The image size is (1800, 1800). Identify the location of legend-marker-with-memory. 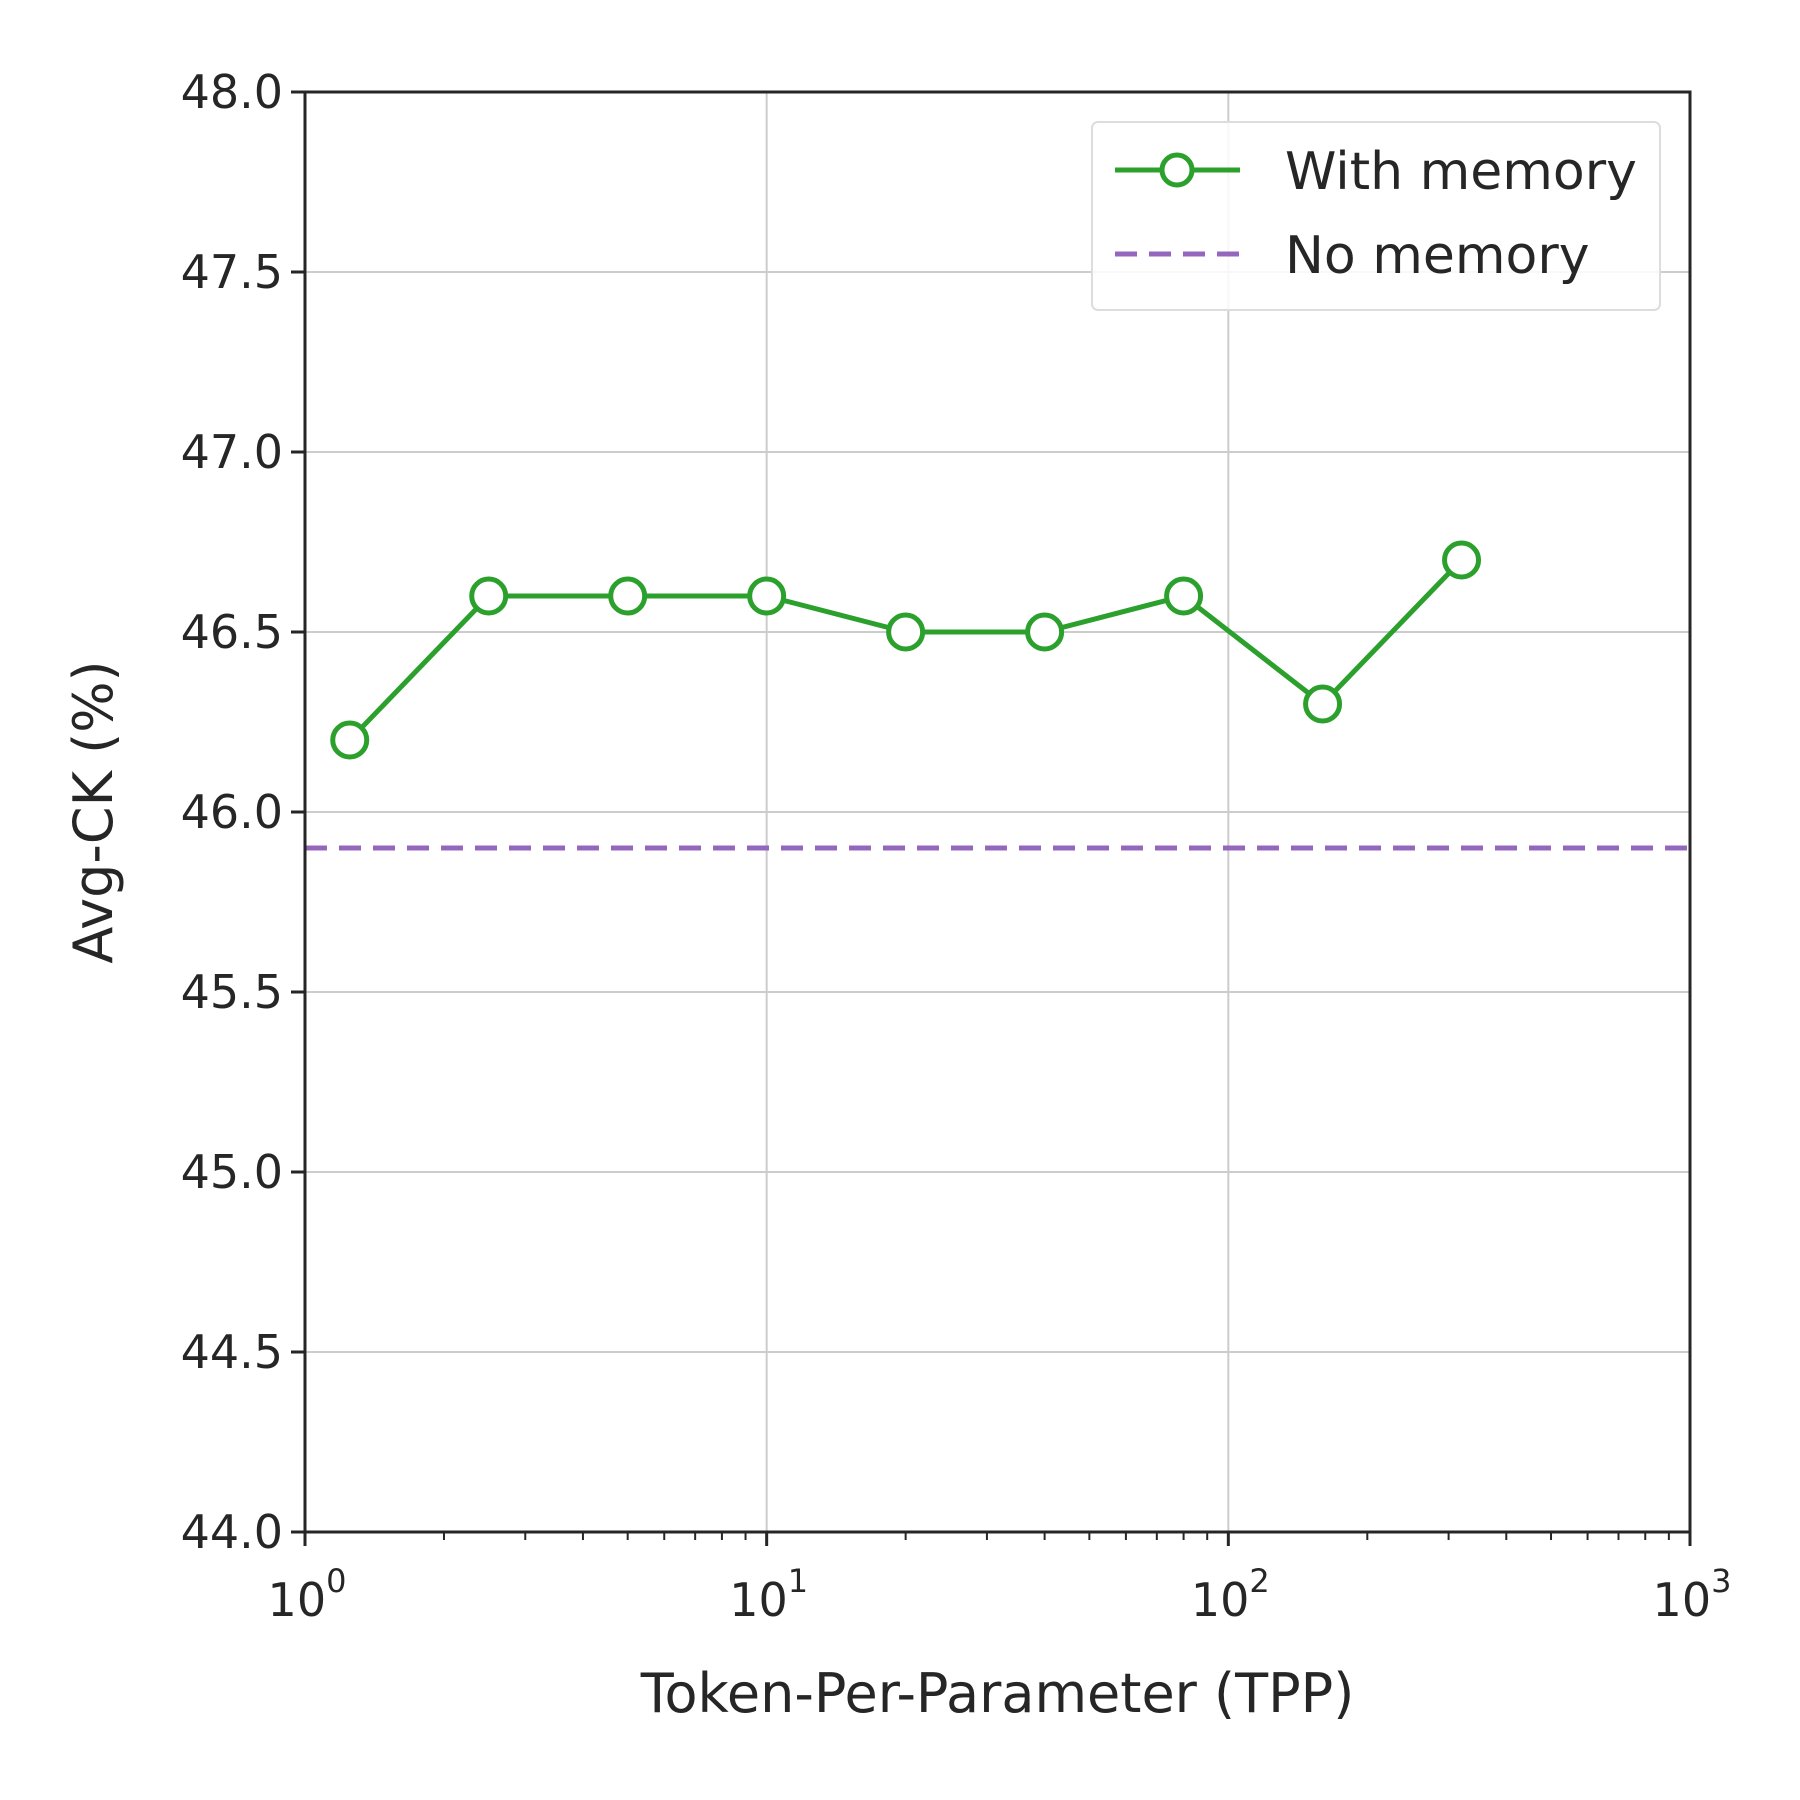
(1177, 170).